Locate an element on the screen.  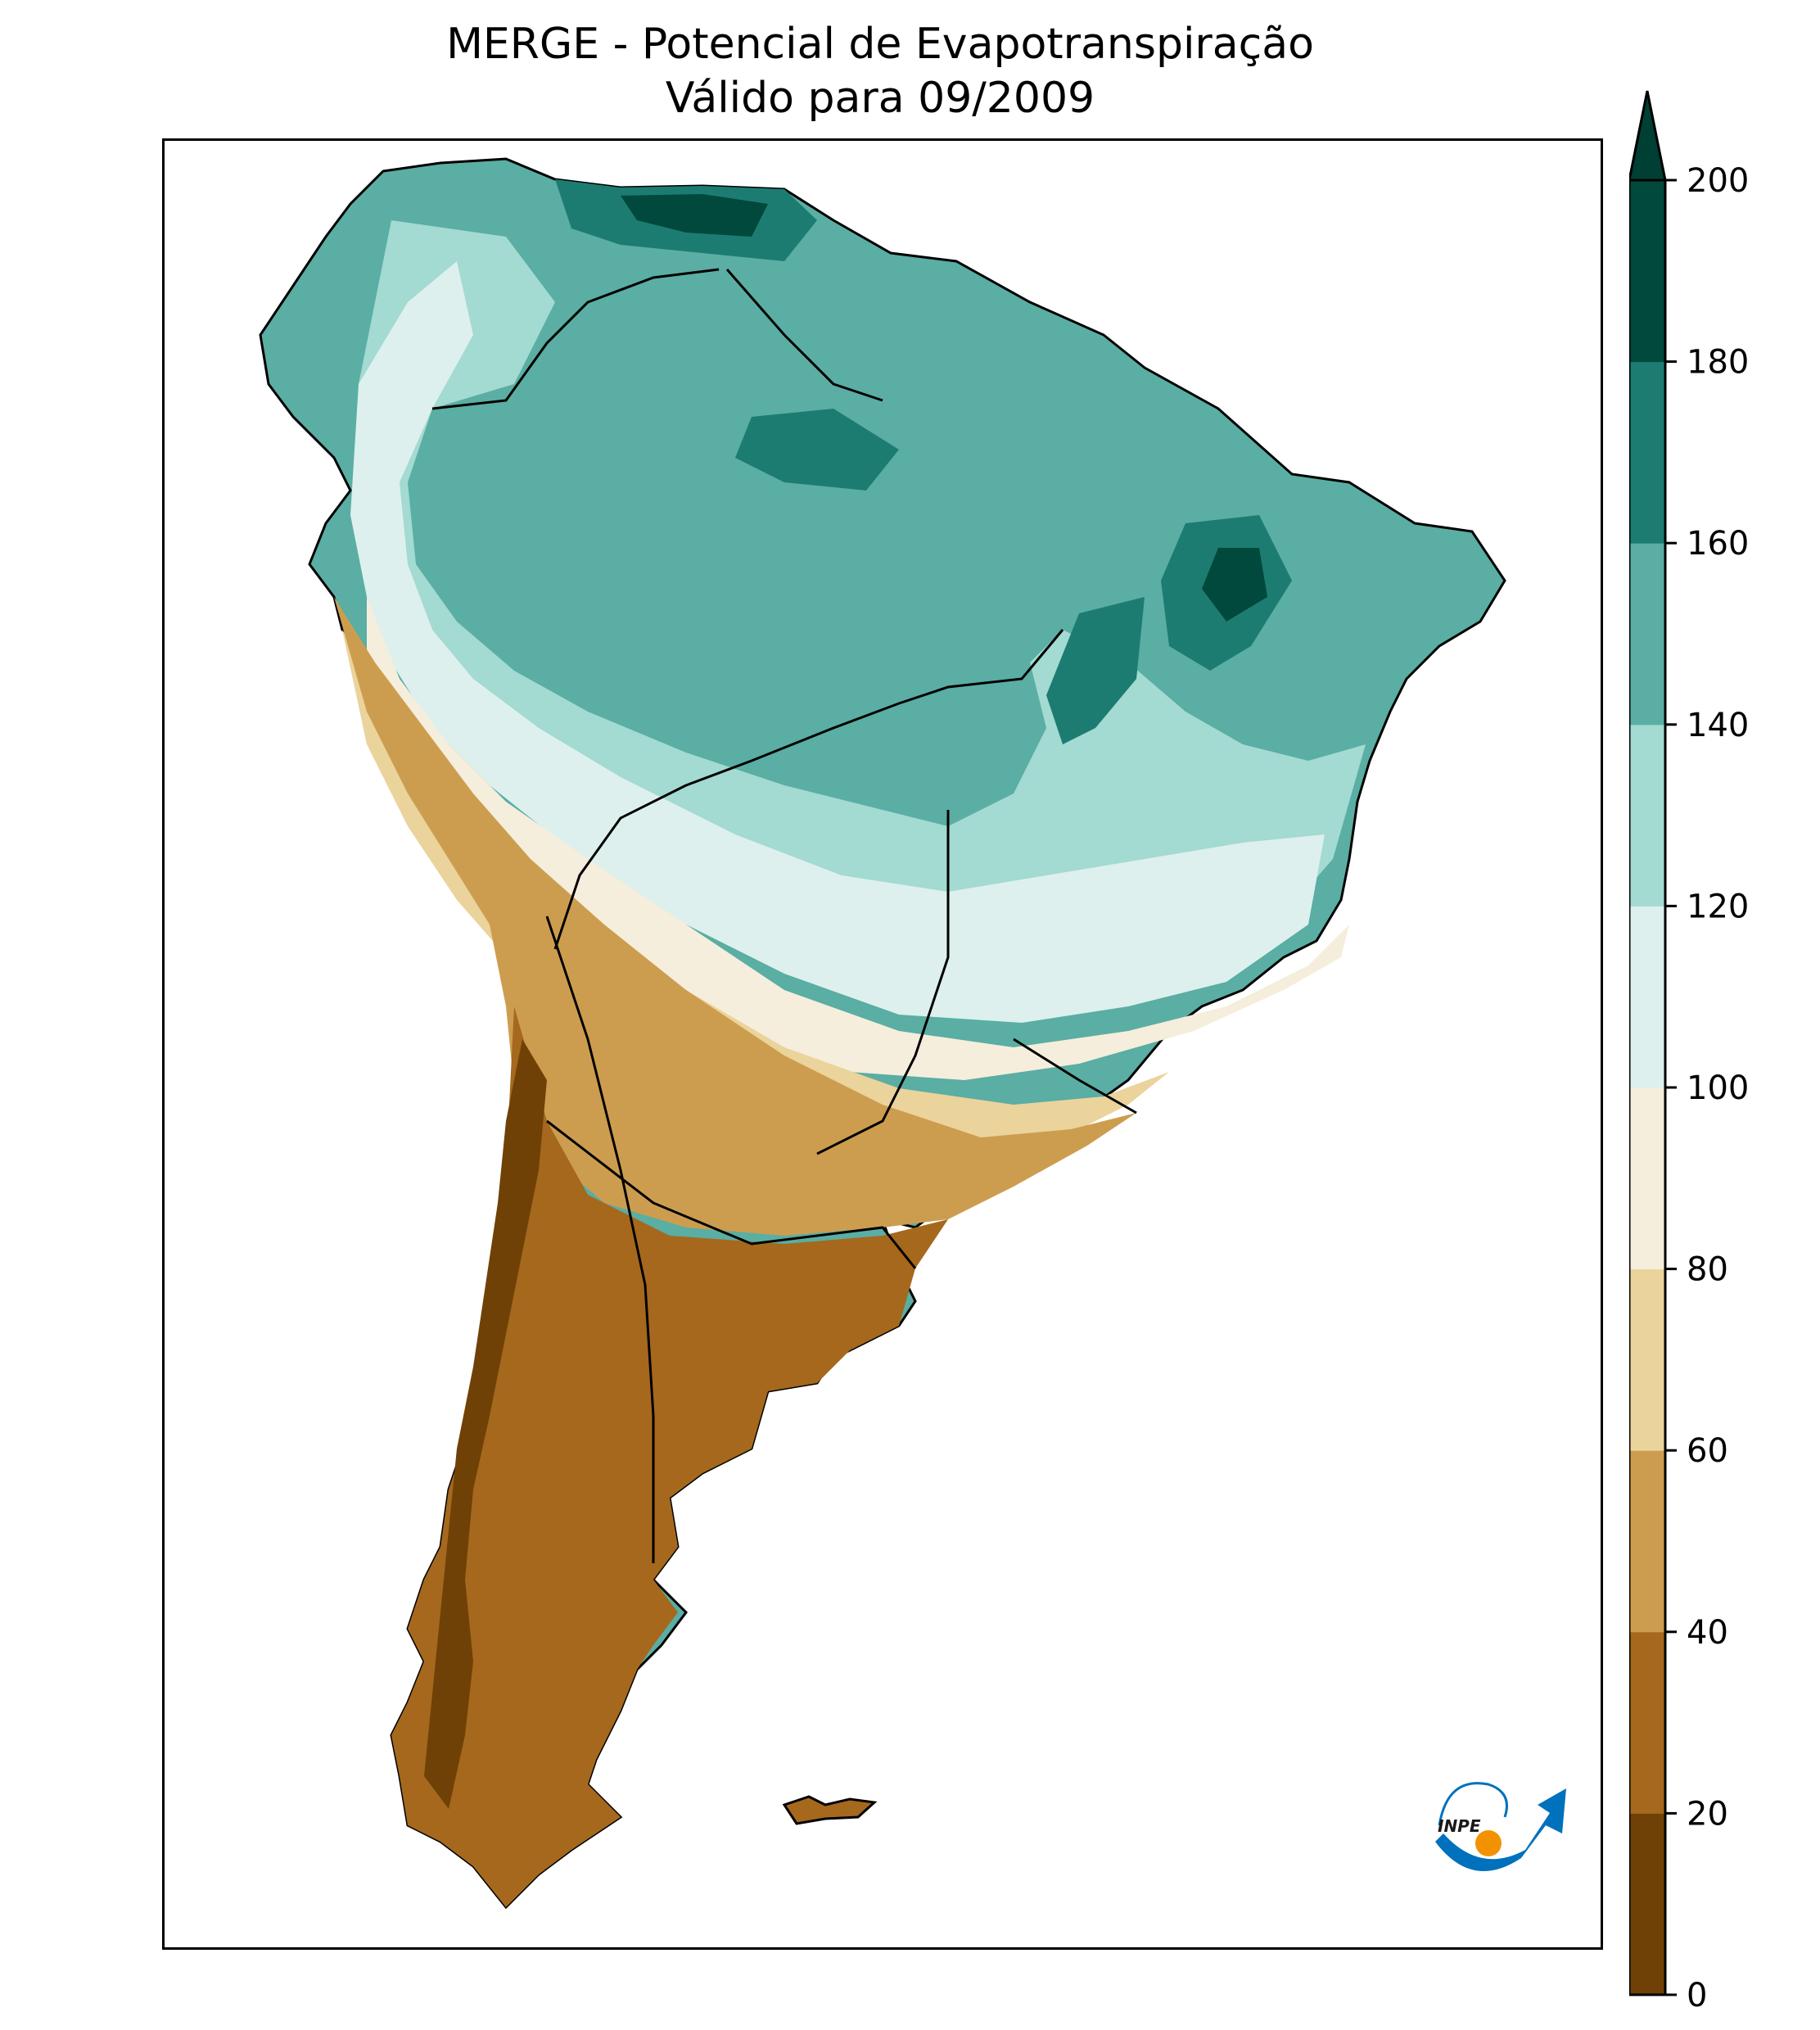
colorbar-tick-label: 20 is located at coordinates (1707, 1814).